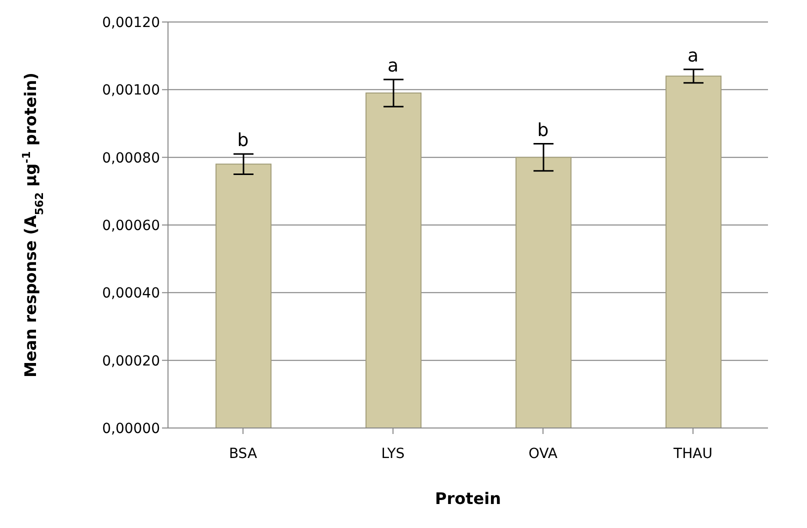  Describe the element at coordinates (131, 361) in the screenshot. I see `y-tick-label: 0,00020` at that location.